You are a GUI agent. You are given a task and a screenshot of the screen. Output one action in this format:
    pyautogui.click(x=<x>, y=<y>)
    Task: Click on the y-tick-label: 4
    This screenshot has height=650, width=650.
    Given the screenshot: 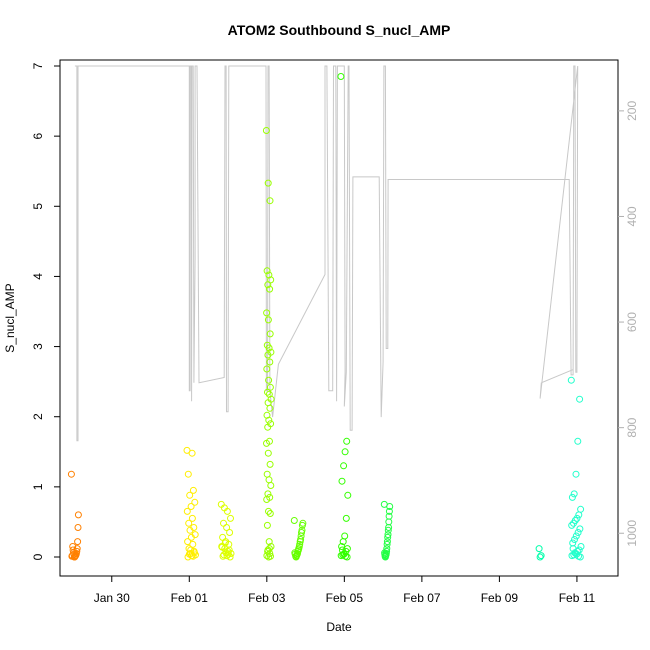 What is the action you would take?
    pyautogui.click(x=38, y=276)
    